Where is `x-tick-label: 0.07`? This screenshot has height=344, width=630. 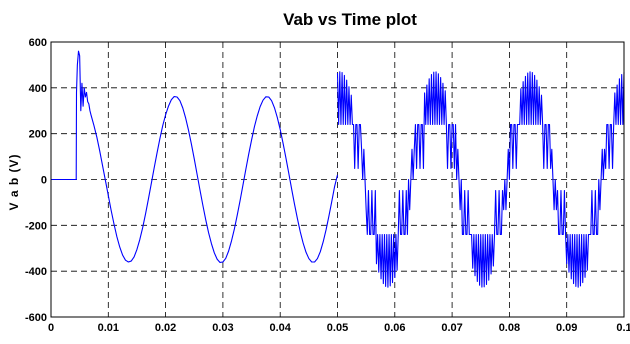 x-tick-label: 0.07 is located at coordinates (451, 328).